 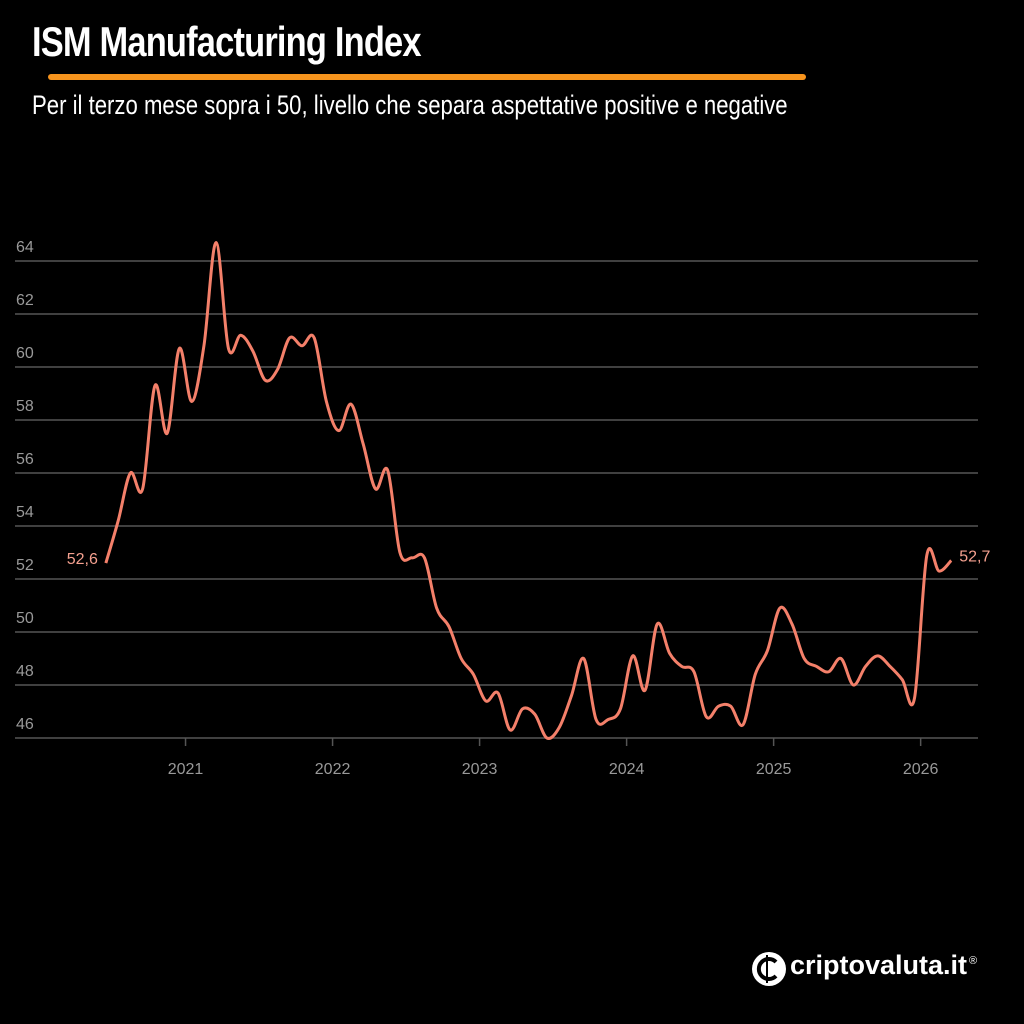 I want to click on title: ISM Manufacturing Index, so click(x=227, y=41).